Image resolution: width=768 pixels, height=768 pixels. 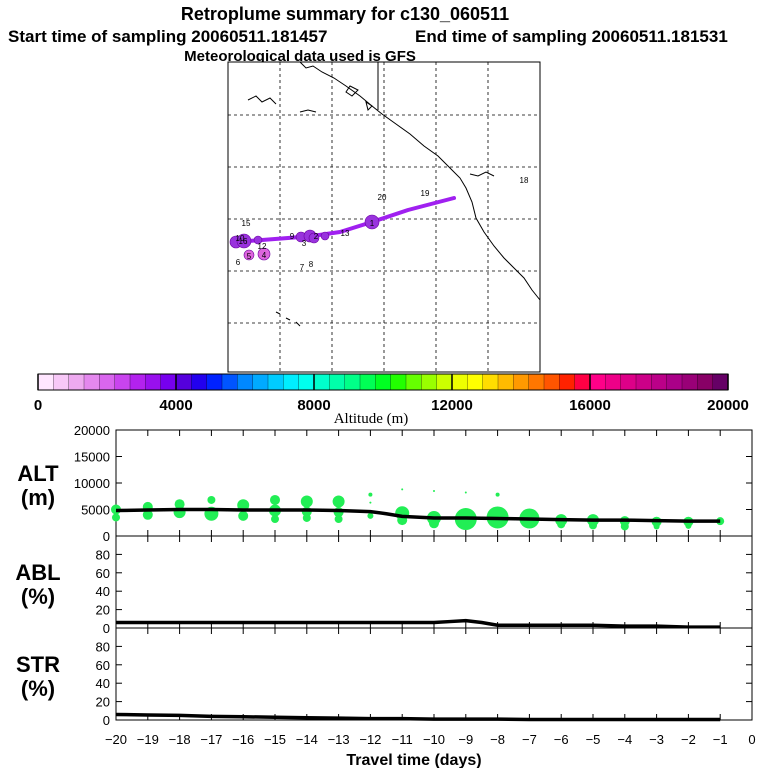 I want to click on x-tick-label: −6, so click(x=561, y=739).